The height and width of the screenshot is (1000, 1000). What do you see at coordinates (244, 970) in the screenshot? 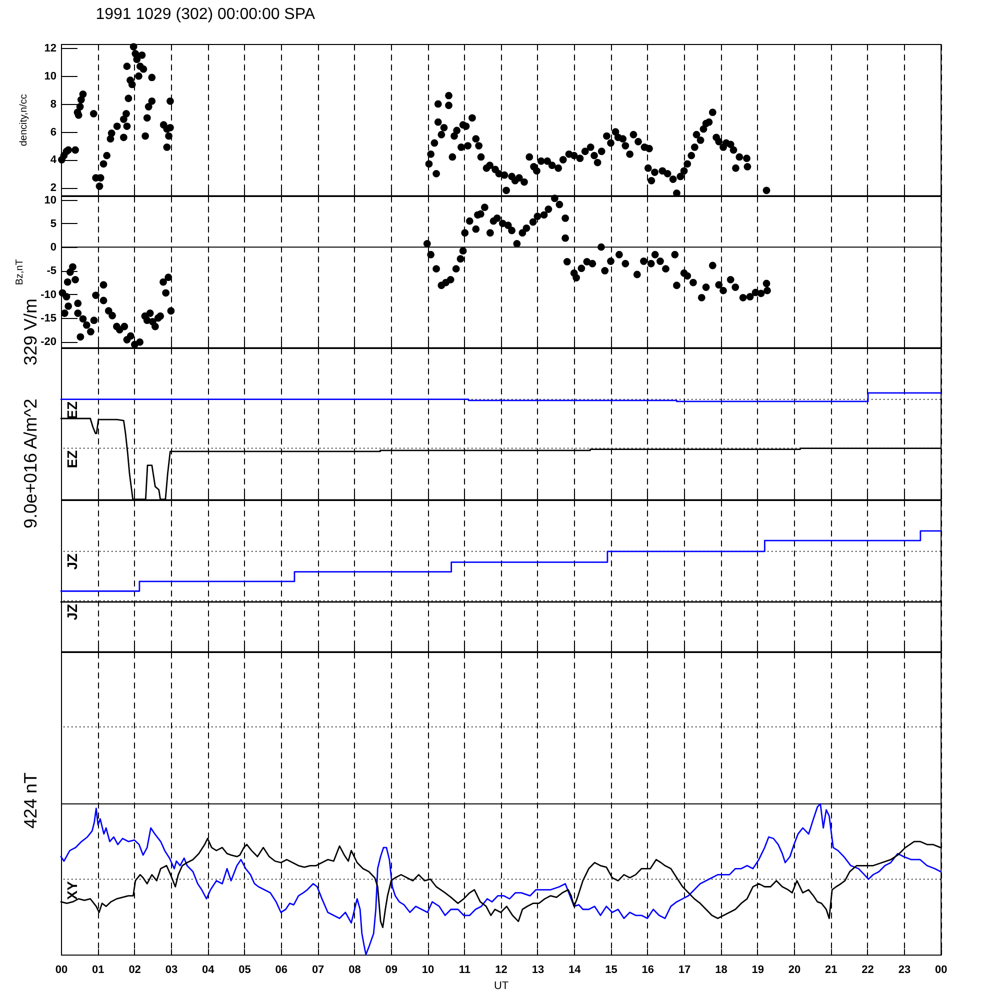
I see `x-tick-label: 05` at bounding box center [244, 970].